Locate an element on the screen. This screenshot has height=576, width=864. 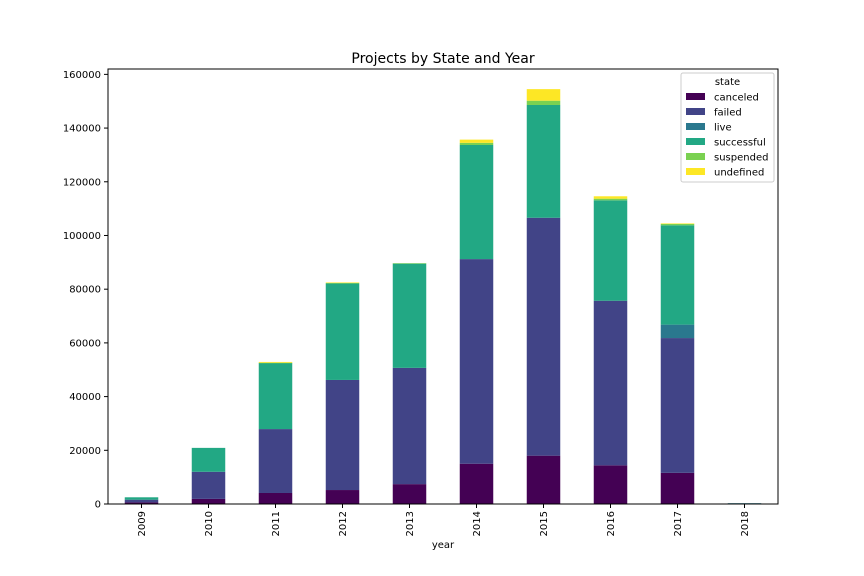
y-tick-label: 140000 is located at coordinates (82, 129).